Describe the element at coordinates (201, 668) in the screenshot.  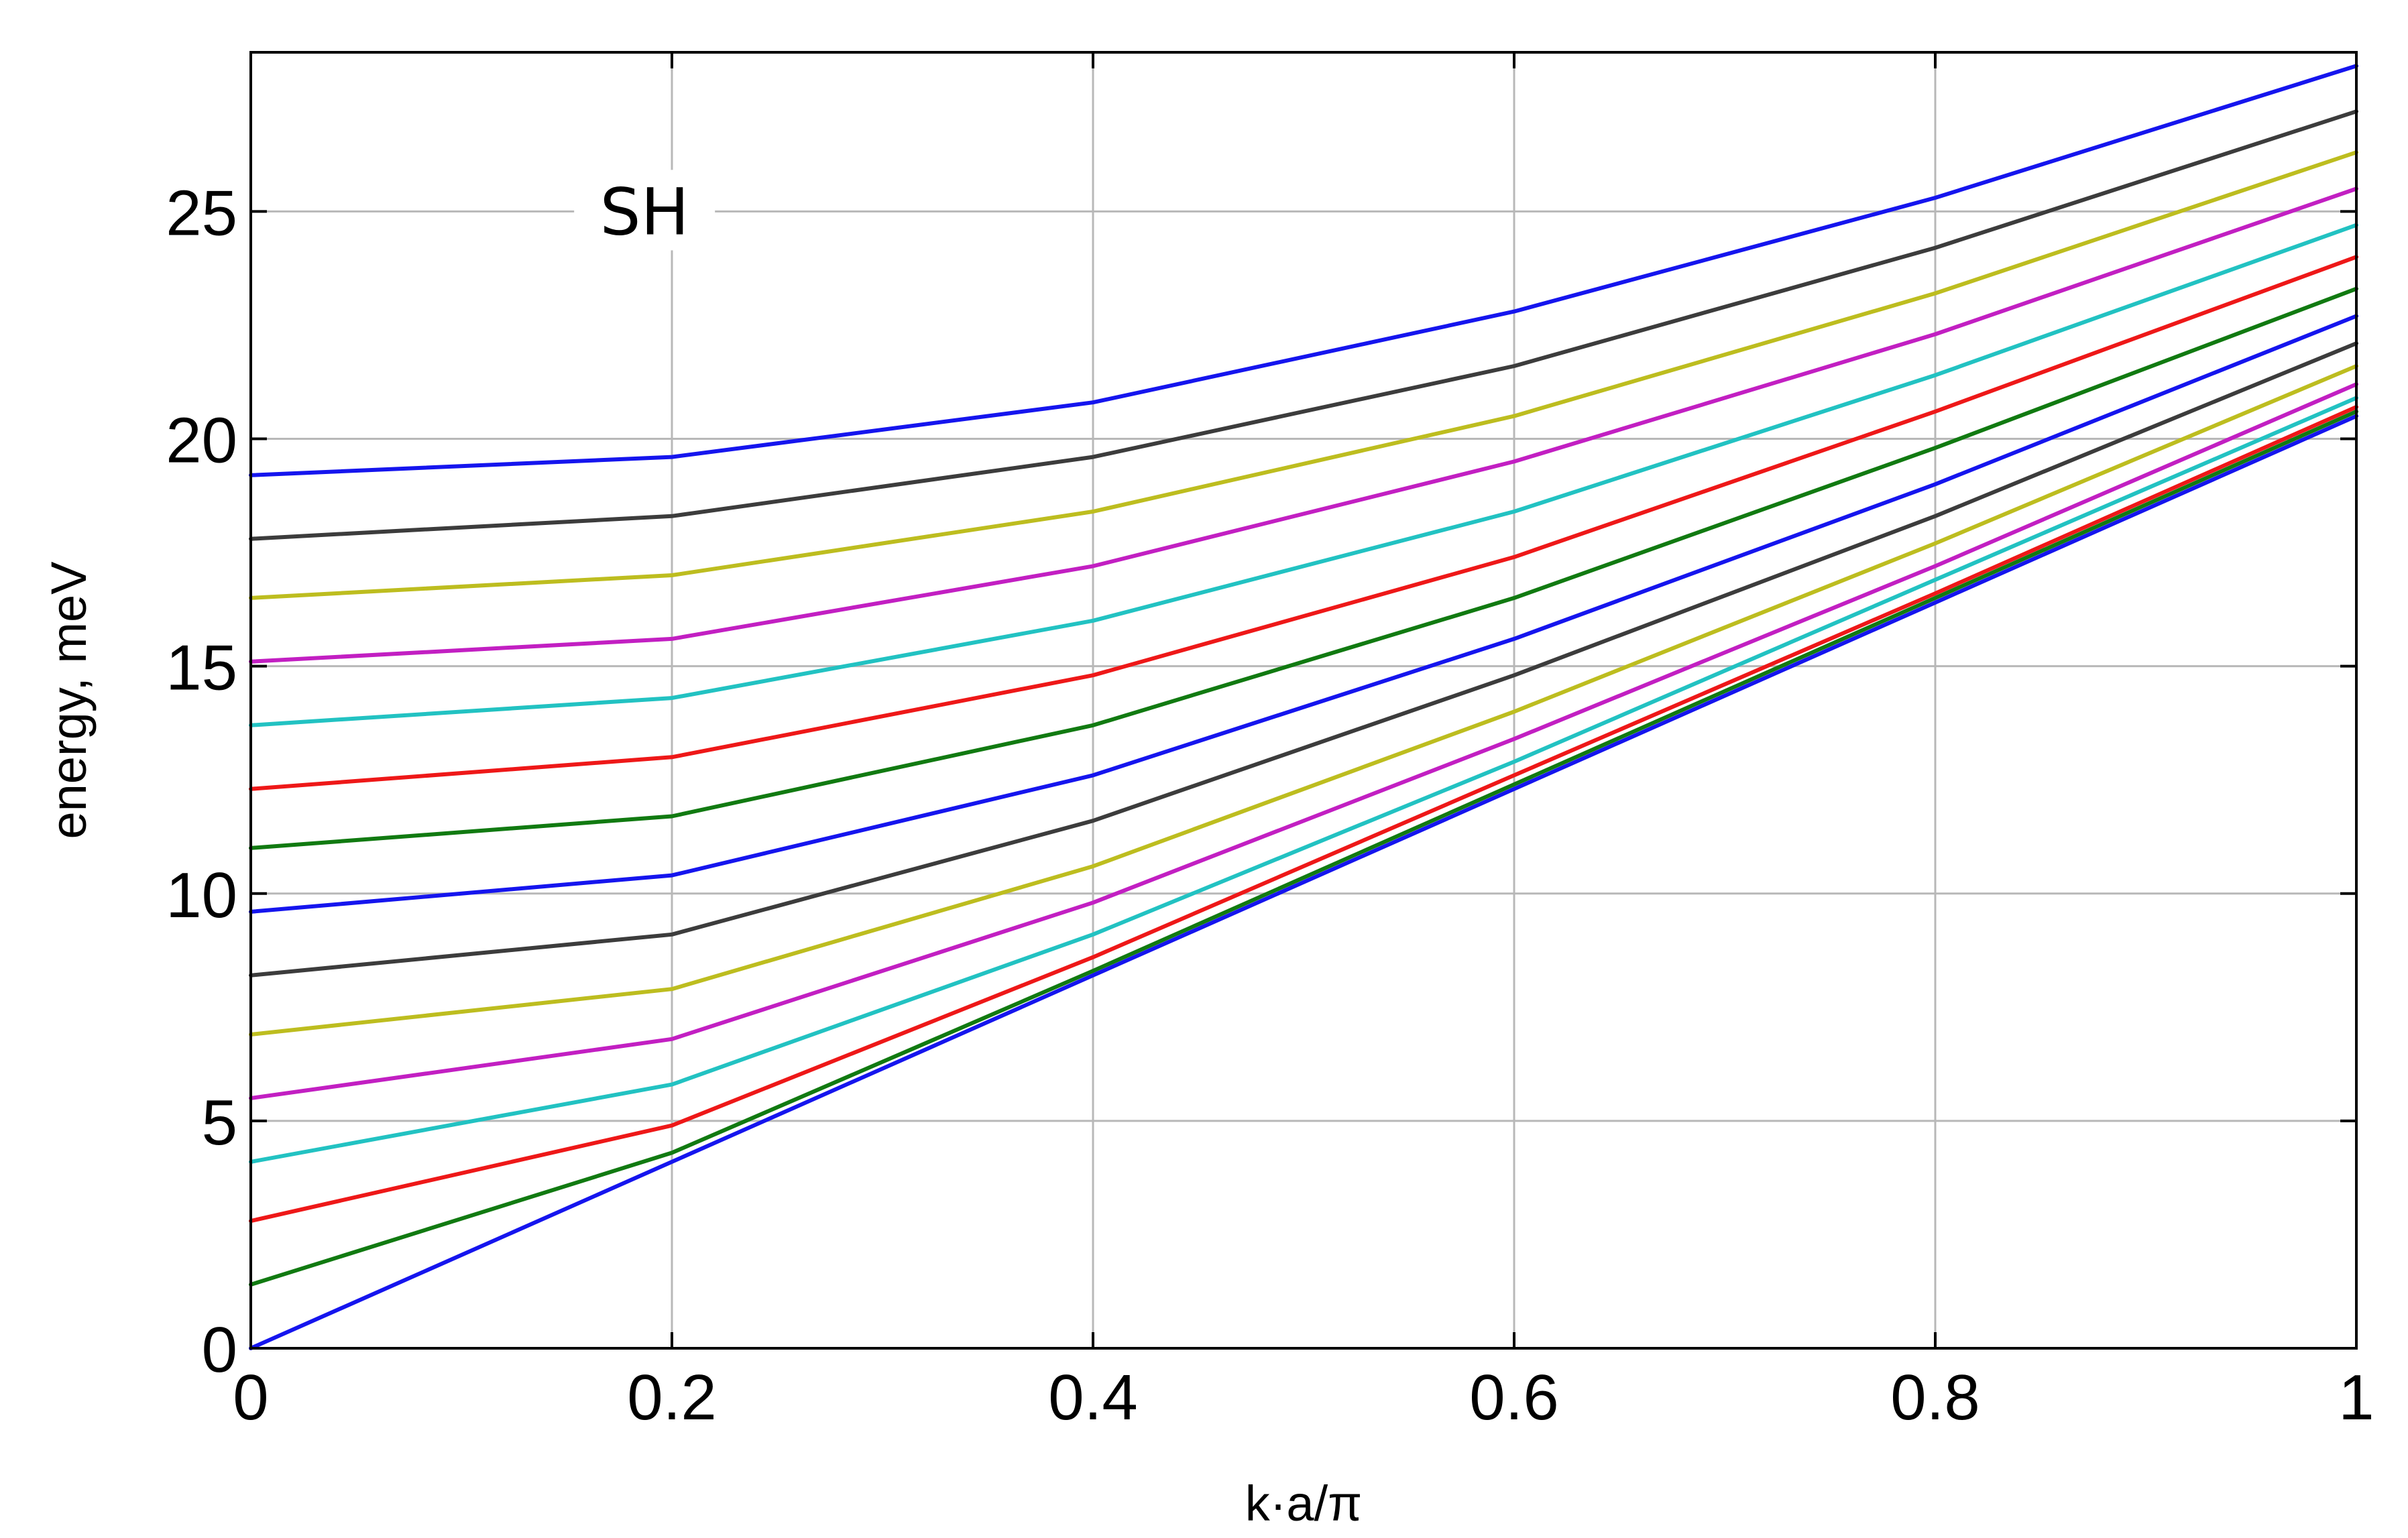
I see `y-tick-label: 15` at that location.